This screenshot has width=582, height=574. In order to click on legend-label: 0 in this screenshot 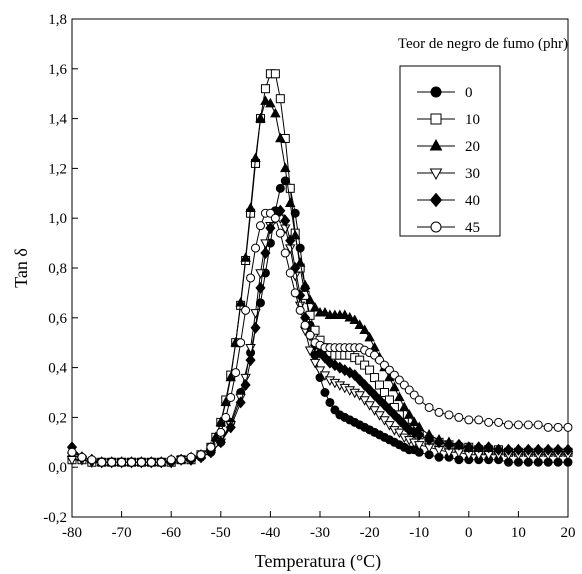, I will do `click(469, 93)`.